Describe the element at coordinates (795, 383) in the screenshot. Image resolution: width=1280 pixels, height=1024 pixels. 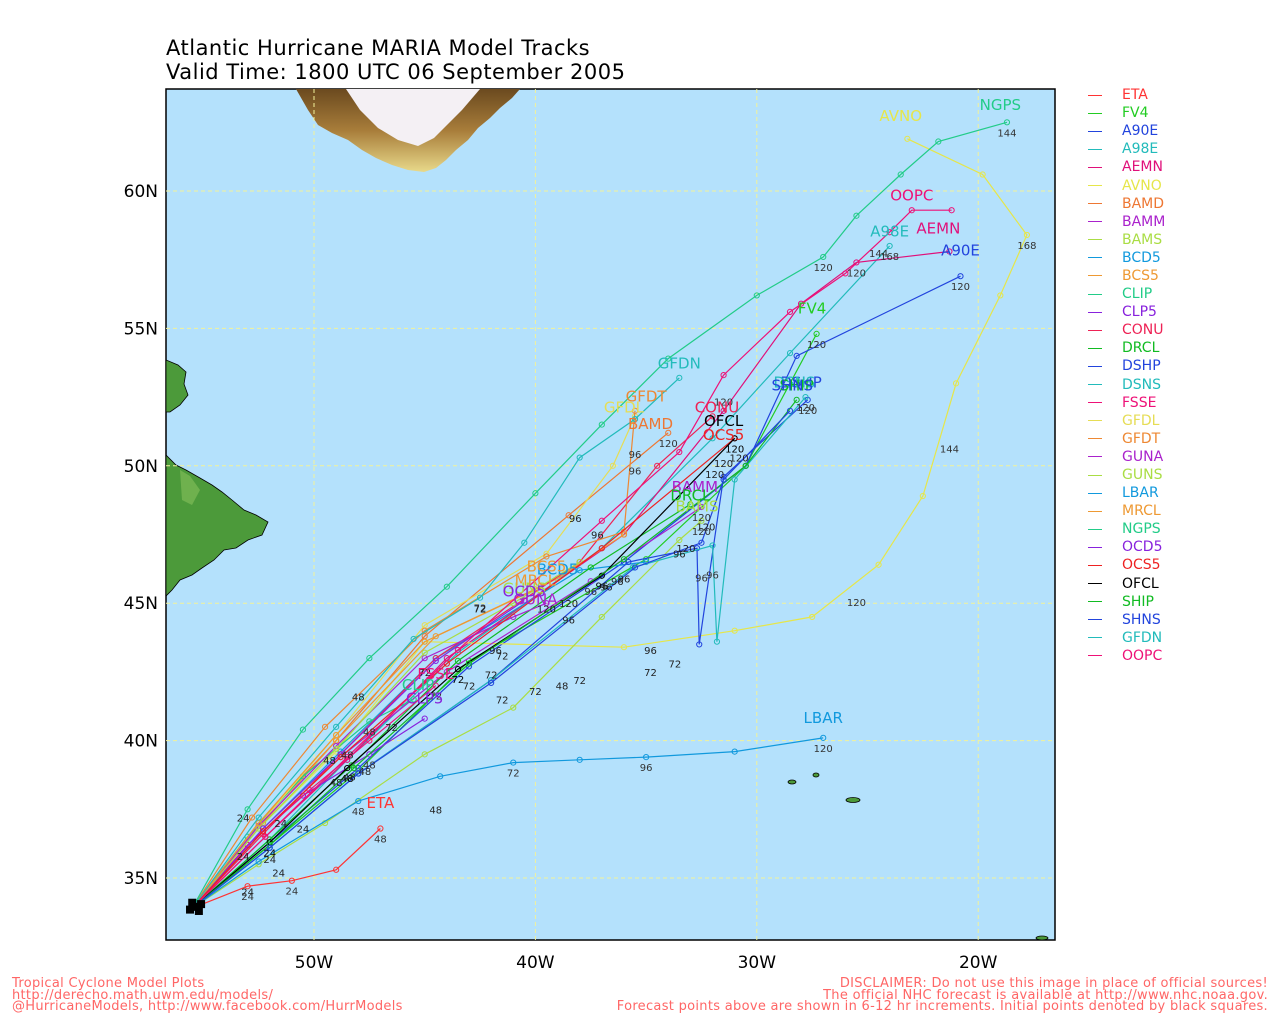
I see `model-label-dsns: DSNS` at that location.